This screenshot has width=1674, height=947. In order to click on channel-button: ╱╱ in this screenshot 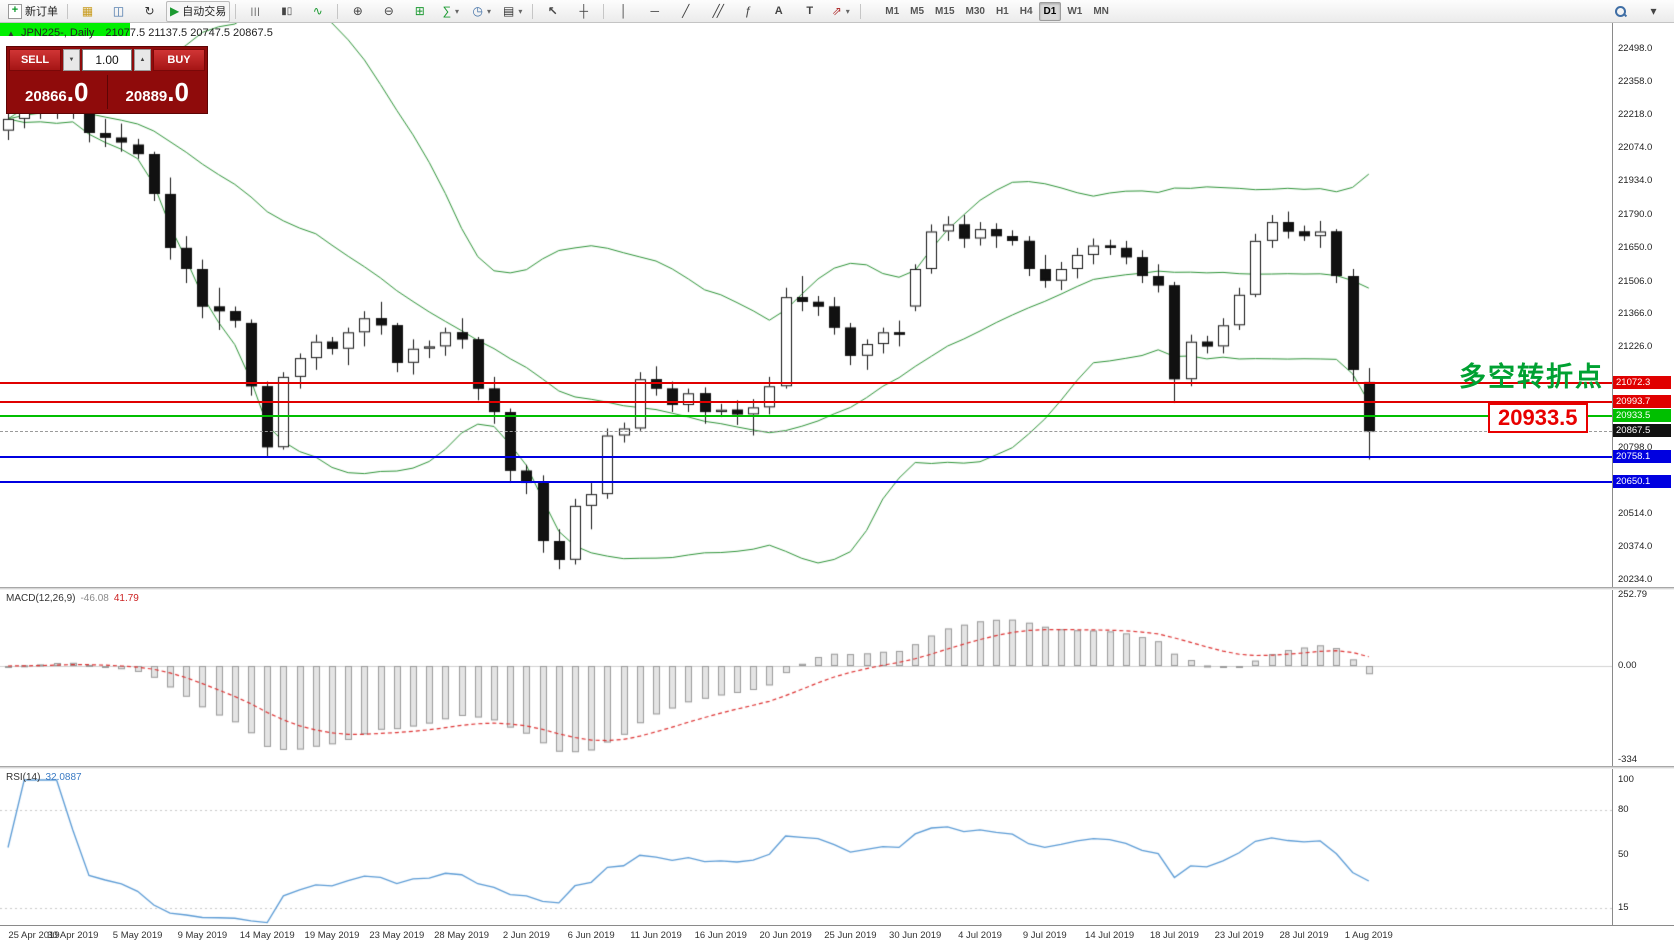, I will do `click(716, 11)`.